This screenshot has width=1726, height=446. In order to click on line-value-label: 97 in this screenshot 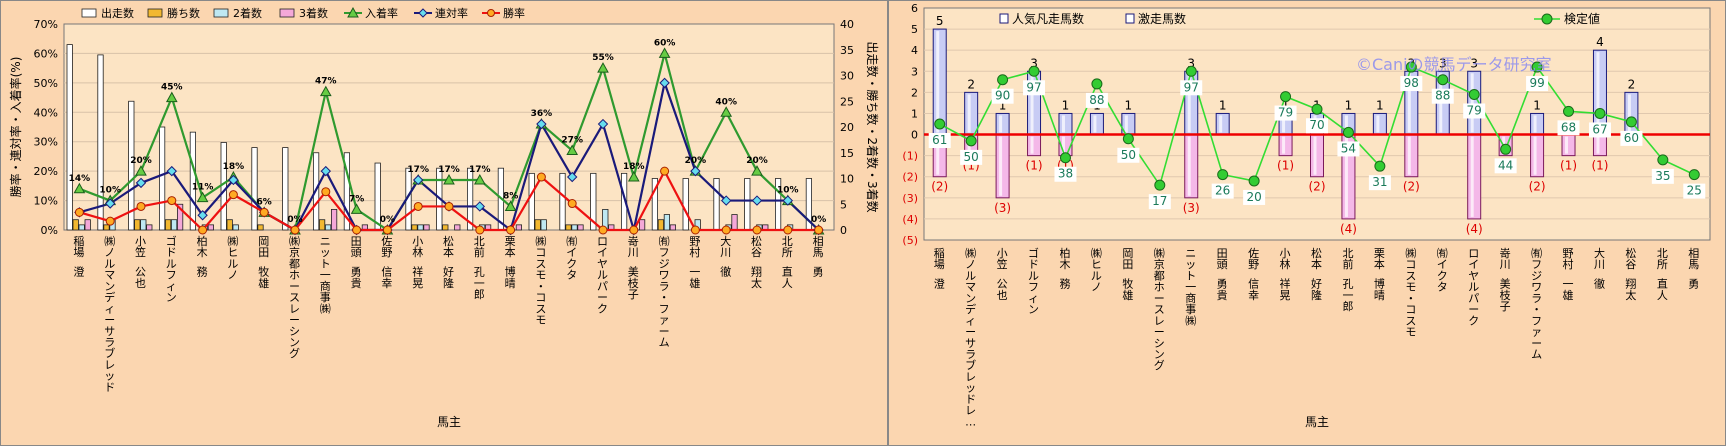, I will do `click(1033, 87)`.